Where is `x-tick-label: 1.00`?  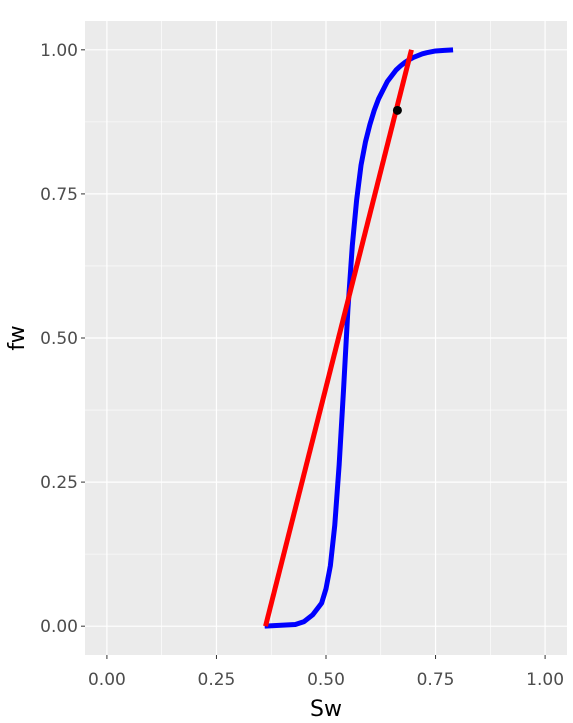
x-tick-label: 1.00 is located at coordinates (545, 680).